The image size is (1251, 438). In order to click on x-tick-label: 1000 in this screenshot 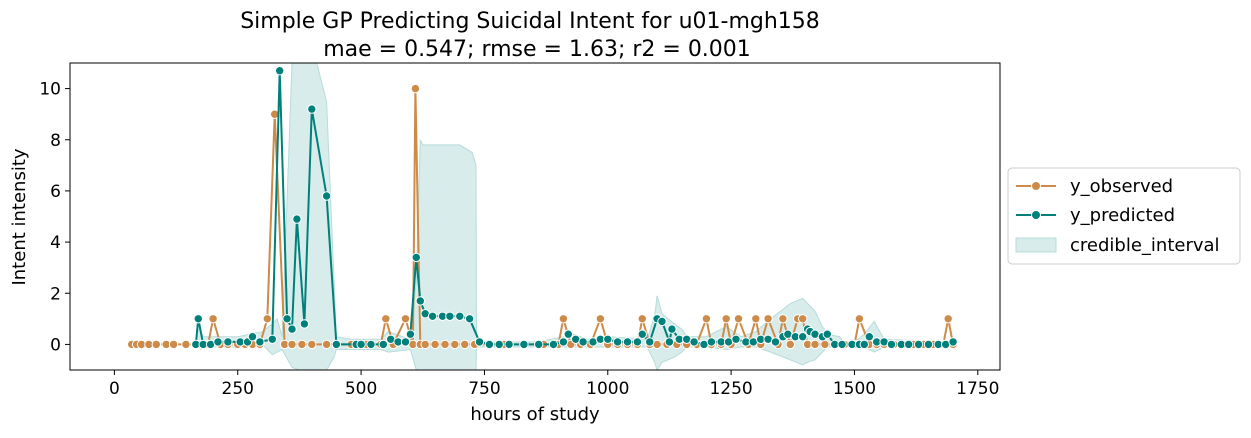, I will do `click(607, 389)`.